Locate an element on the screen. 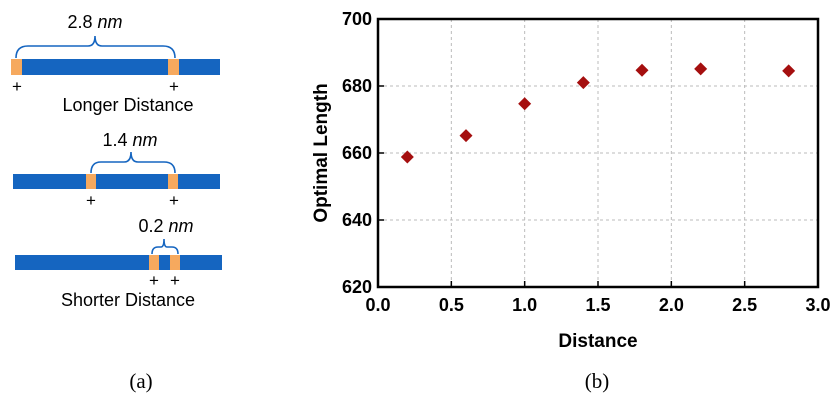 The height and width of the screenshot is (414, 830). y-tick-label: 700 is located at coordinates (357, 19).